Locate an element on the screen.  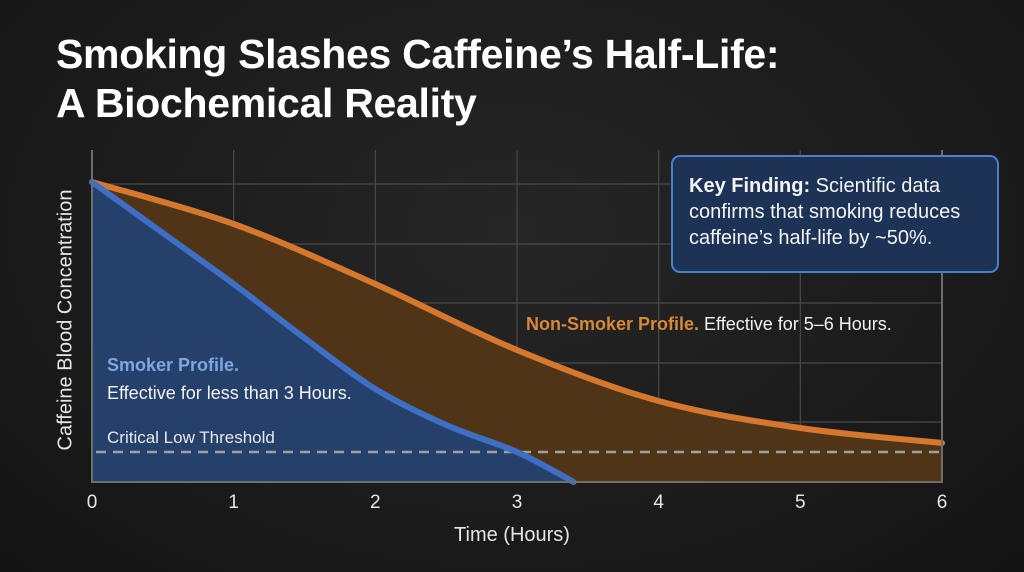
x-tick-label: 6 is located at coordinates (942, 502).